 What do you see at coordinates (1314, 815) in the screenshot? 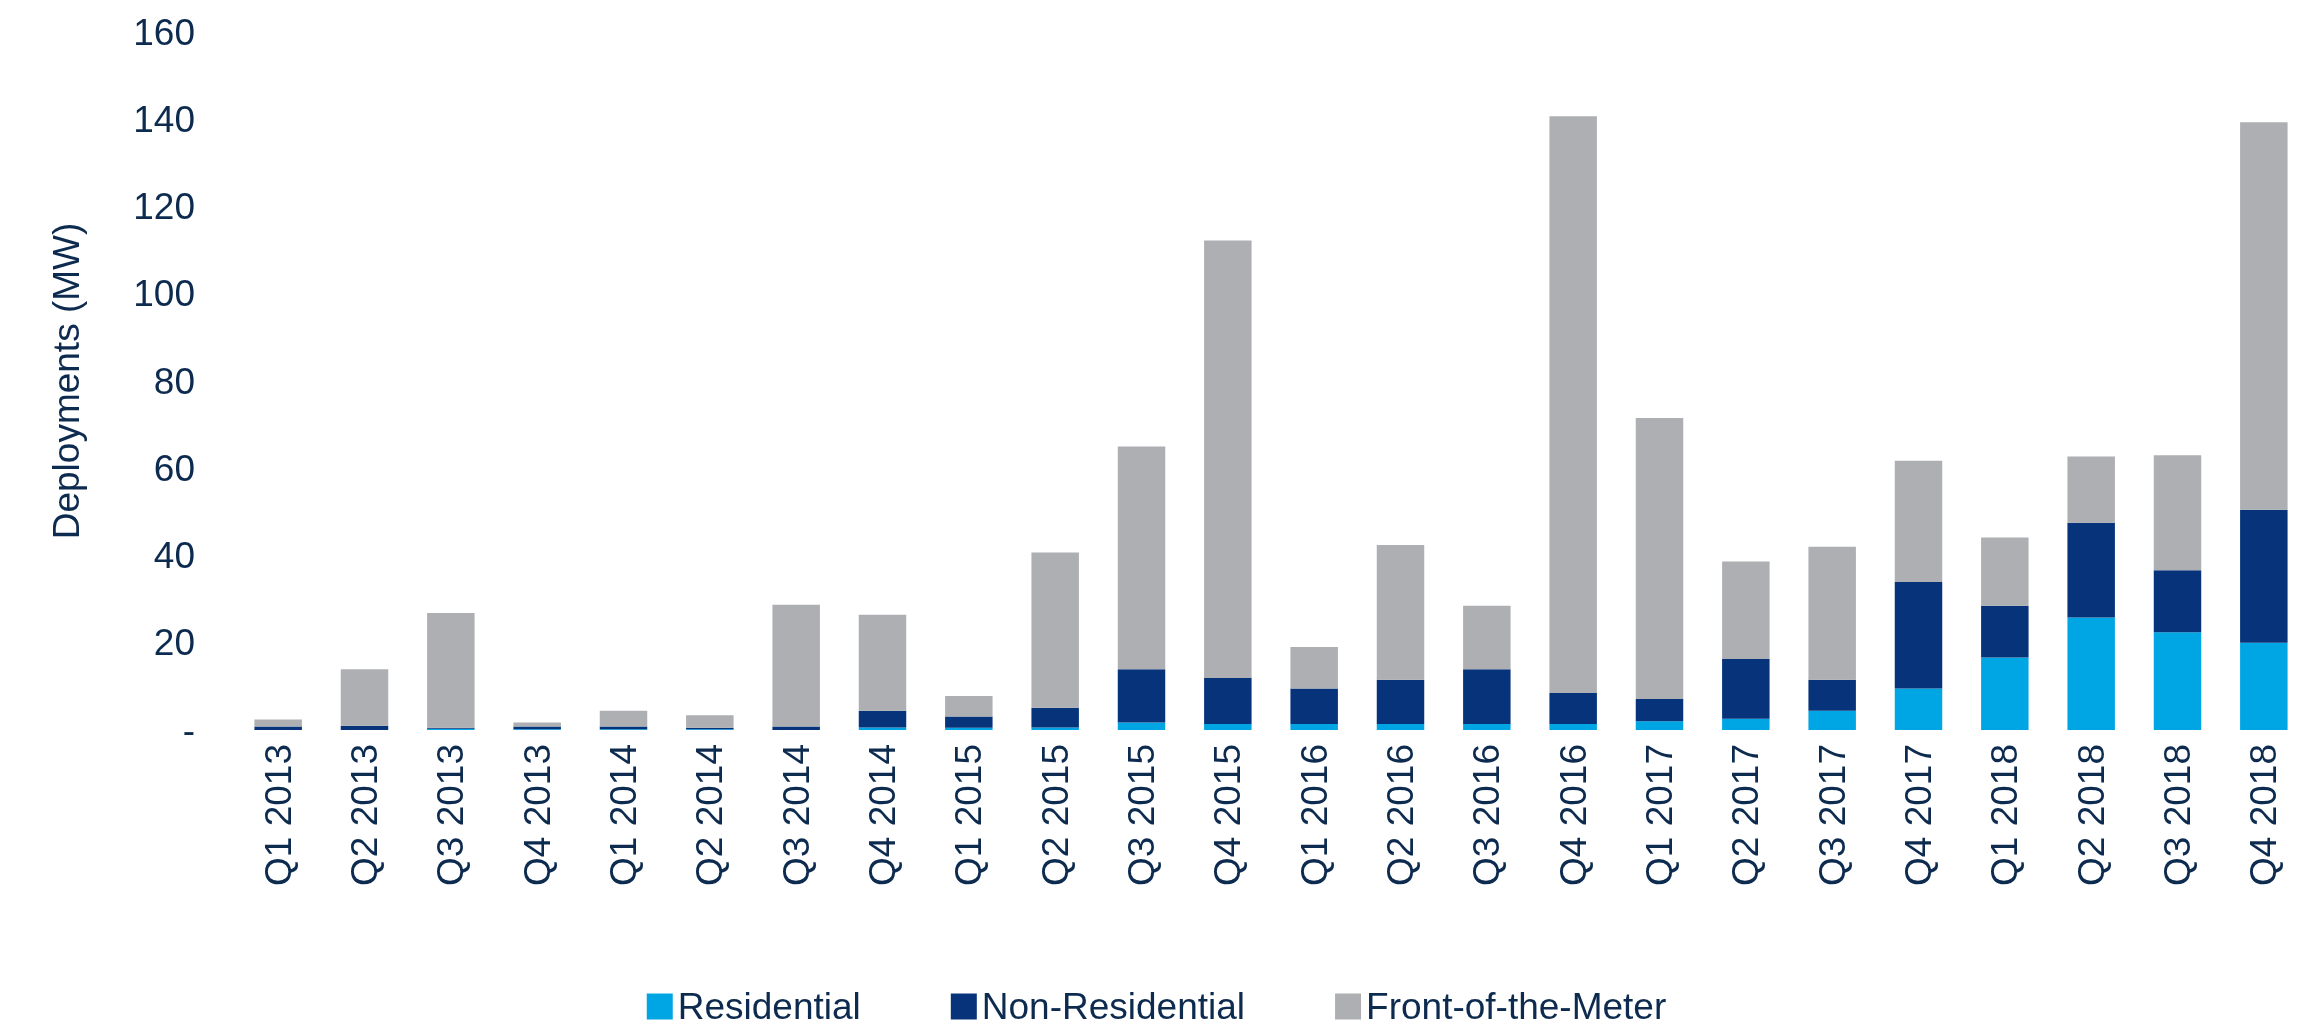
I see `x-tick-label: Q1 2016` at bounding box center [1314, 815].